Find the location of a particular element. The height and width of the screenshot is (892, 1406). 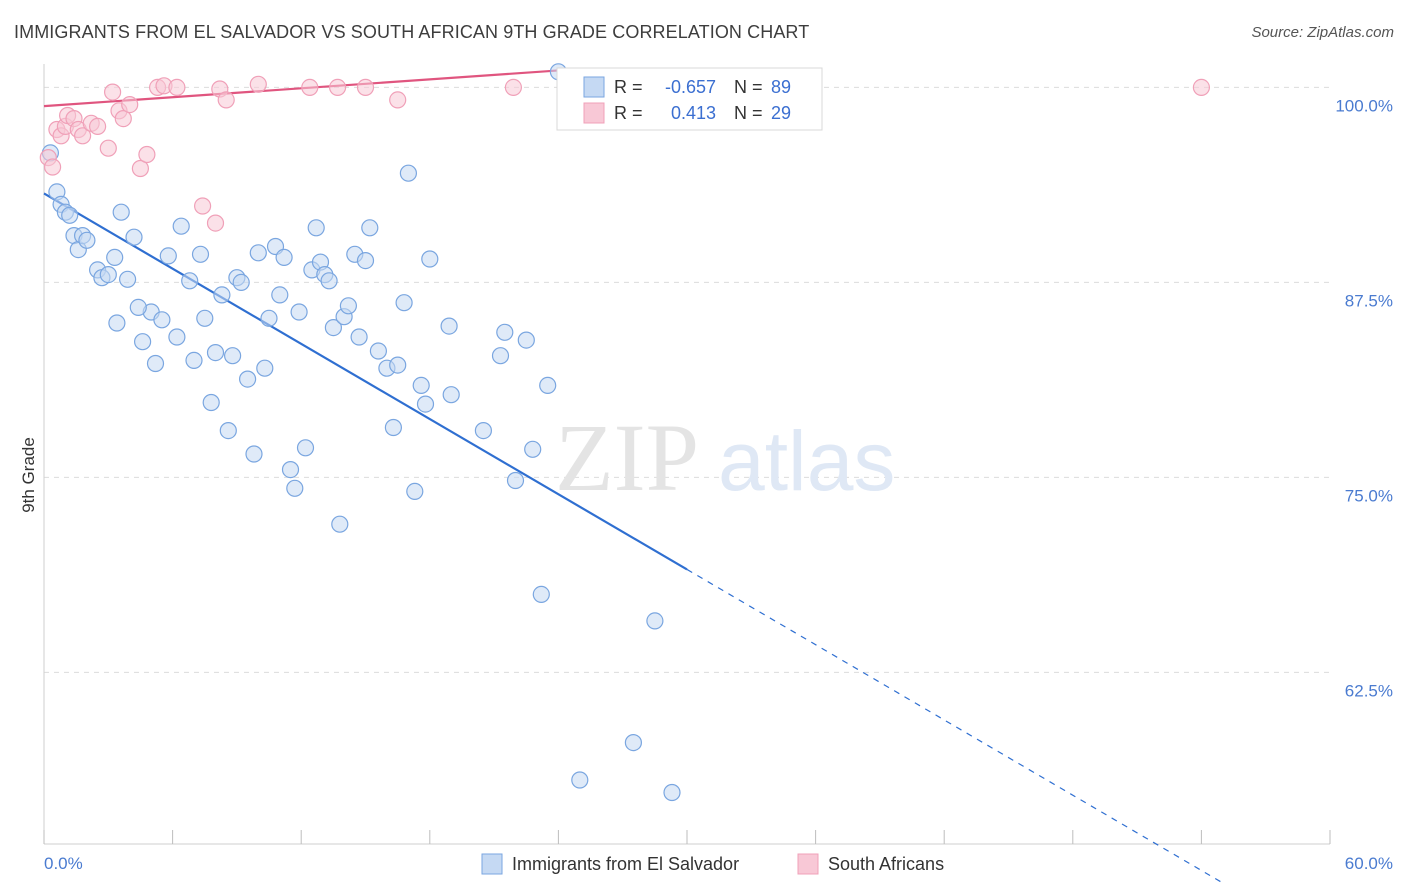

legend-swatch-el-salvador is located at coordinates (492, 864).